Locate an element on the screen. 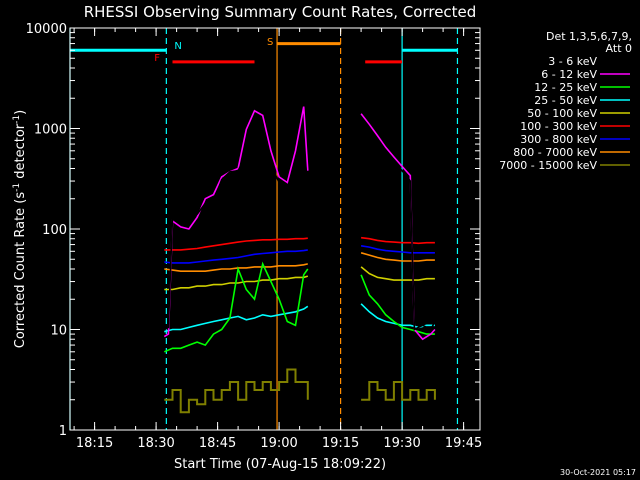 The height and width of the screenshot is (480, 640). legend-label-2: 12 - 25 keV is located at coordinates (565, 87).